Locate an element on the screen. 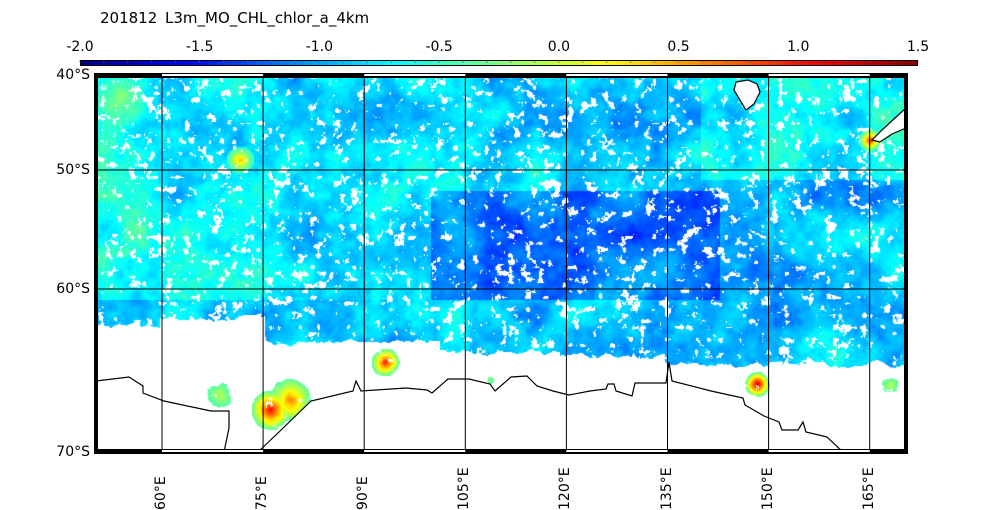 The width and height of the screenshot is (1000, 510). colorbar-tick-label: -2.0 is located at coordinates (80, 47).